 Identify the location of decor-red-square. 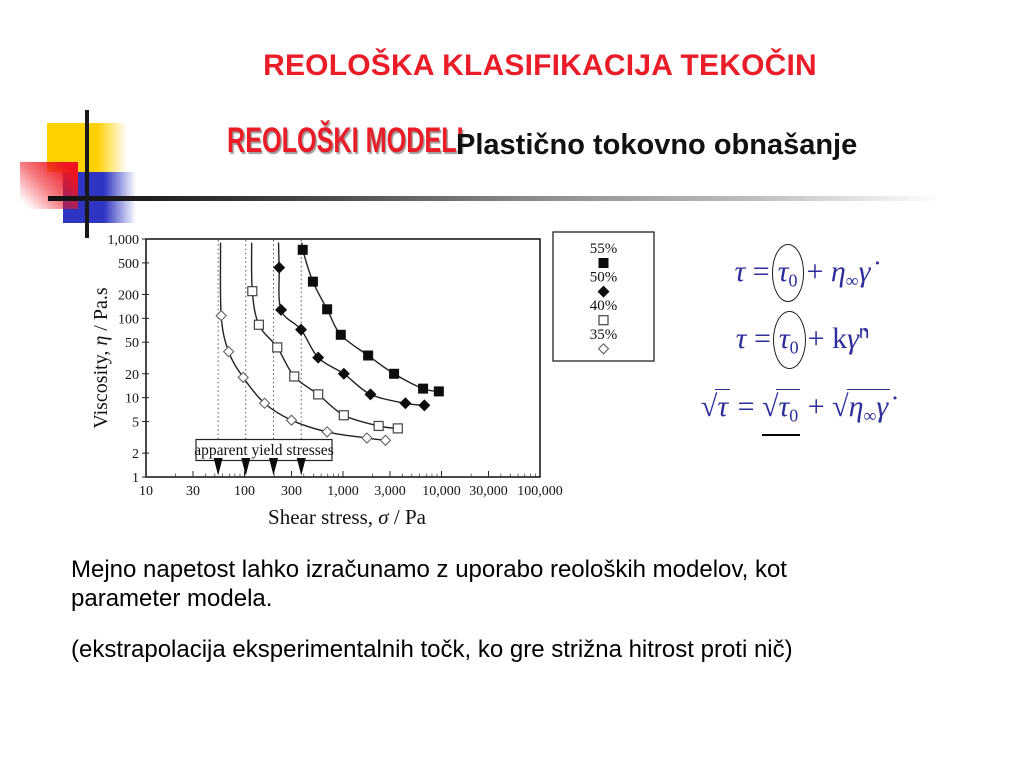
(49, 185).